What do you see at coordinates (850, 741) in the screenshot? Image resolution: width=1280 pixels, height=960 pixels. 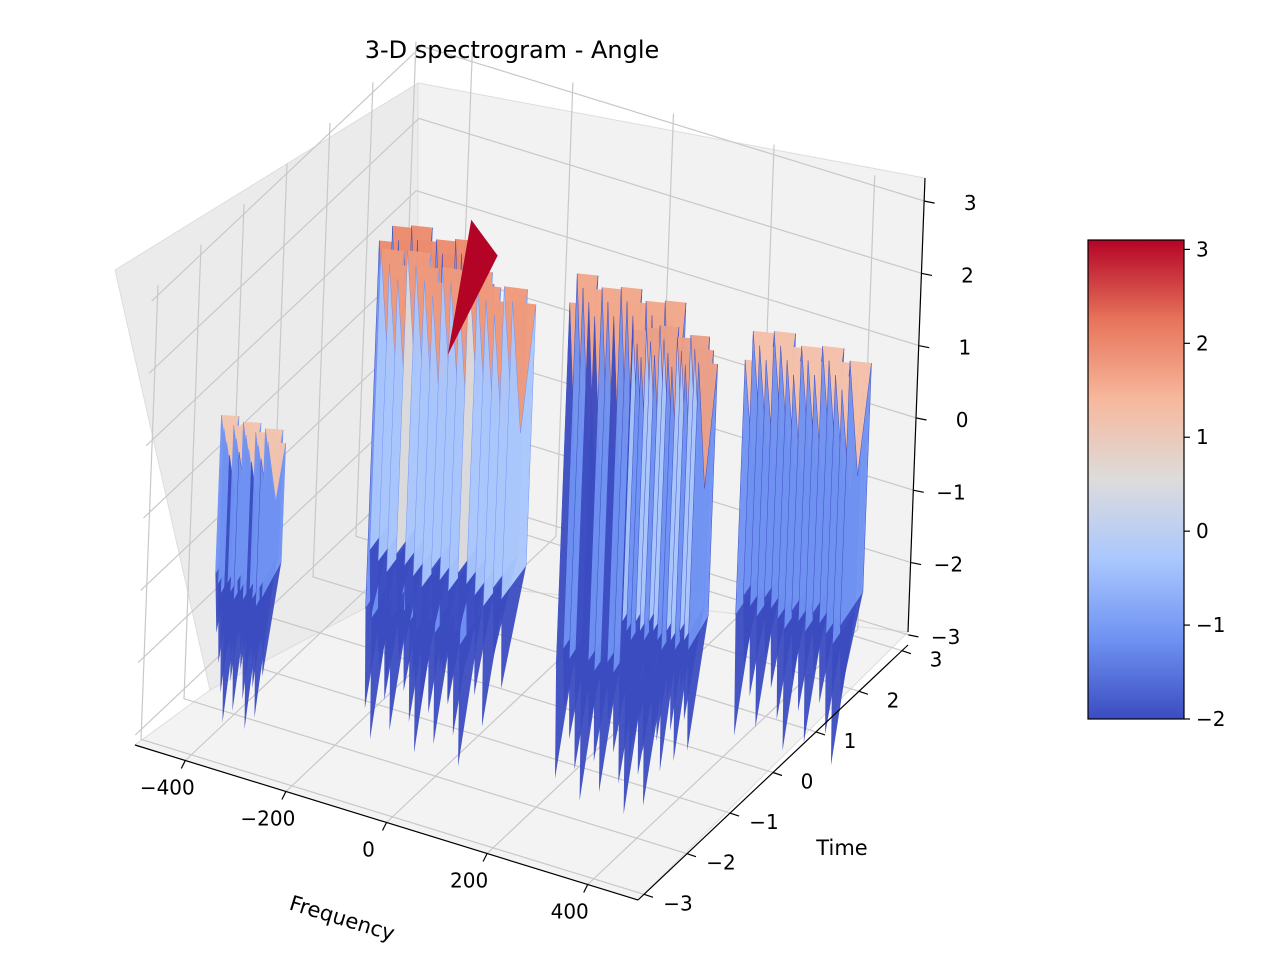 I see `y-tick-label-4: 1` at bounding box center [850, 741].